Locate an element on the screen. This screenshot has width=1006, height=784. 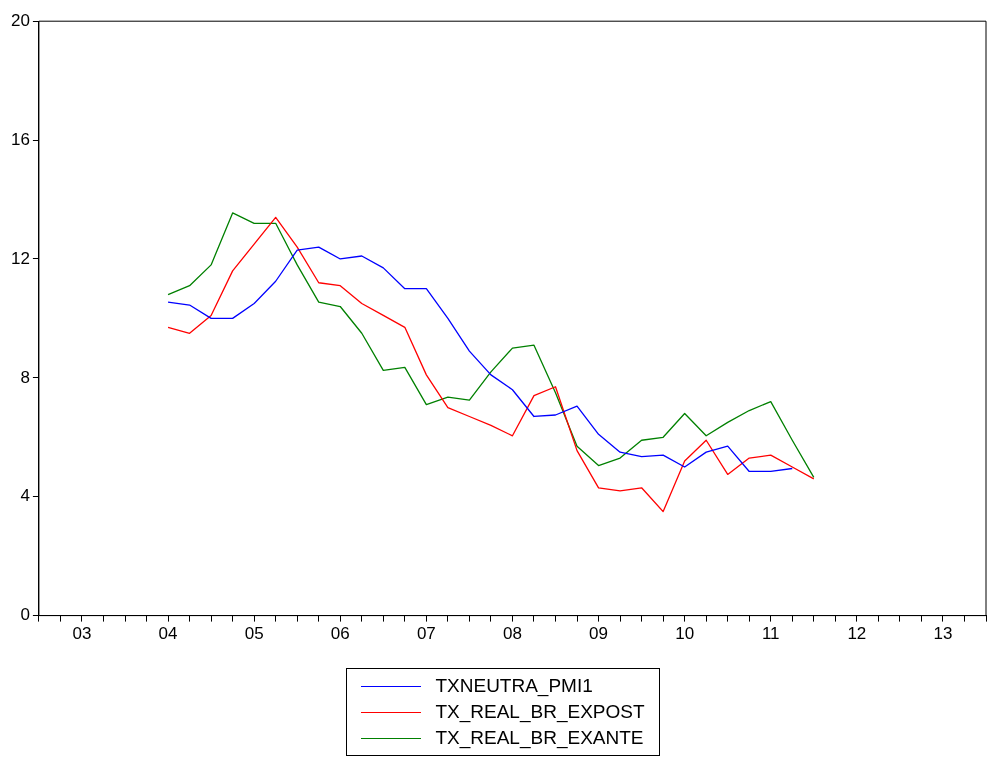
legend-label: TX_REAL_BR_EXPOST is located at coordinates (540, 712).